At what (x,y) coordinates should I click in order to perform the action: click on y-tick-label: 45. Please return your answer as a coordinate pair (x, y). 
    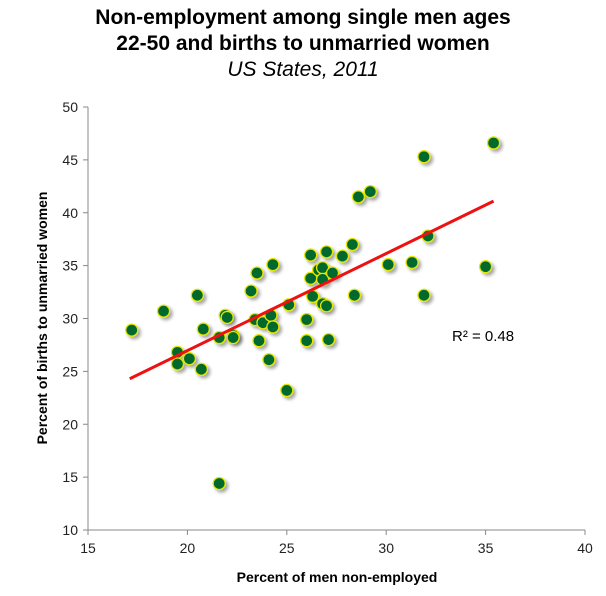
    Looking at the image, I should click on (70, 160).